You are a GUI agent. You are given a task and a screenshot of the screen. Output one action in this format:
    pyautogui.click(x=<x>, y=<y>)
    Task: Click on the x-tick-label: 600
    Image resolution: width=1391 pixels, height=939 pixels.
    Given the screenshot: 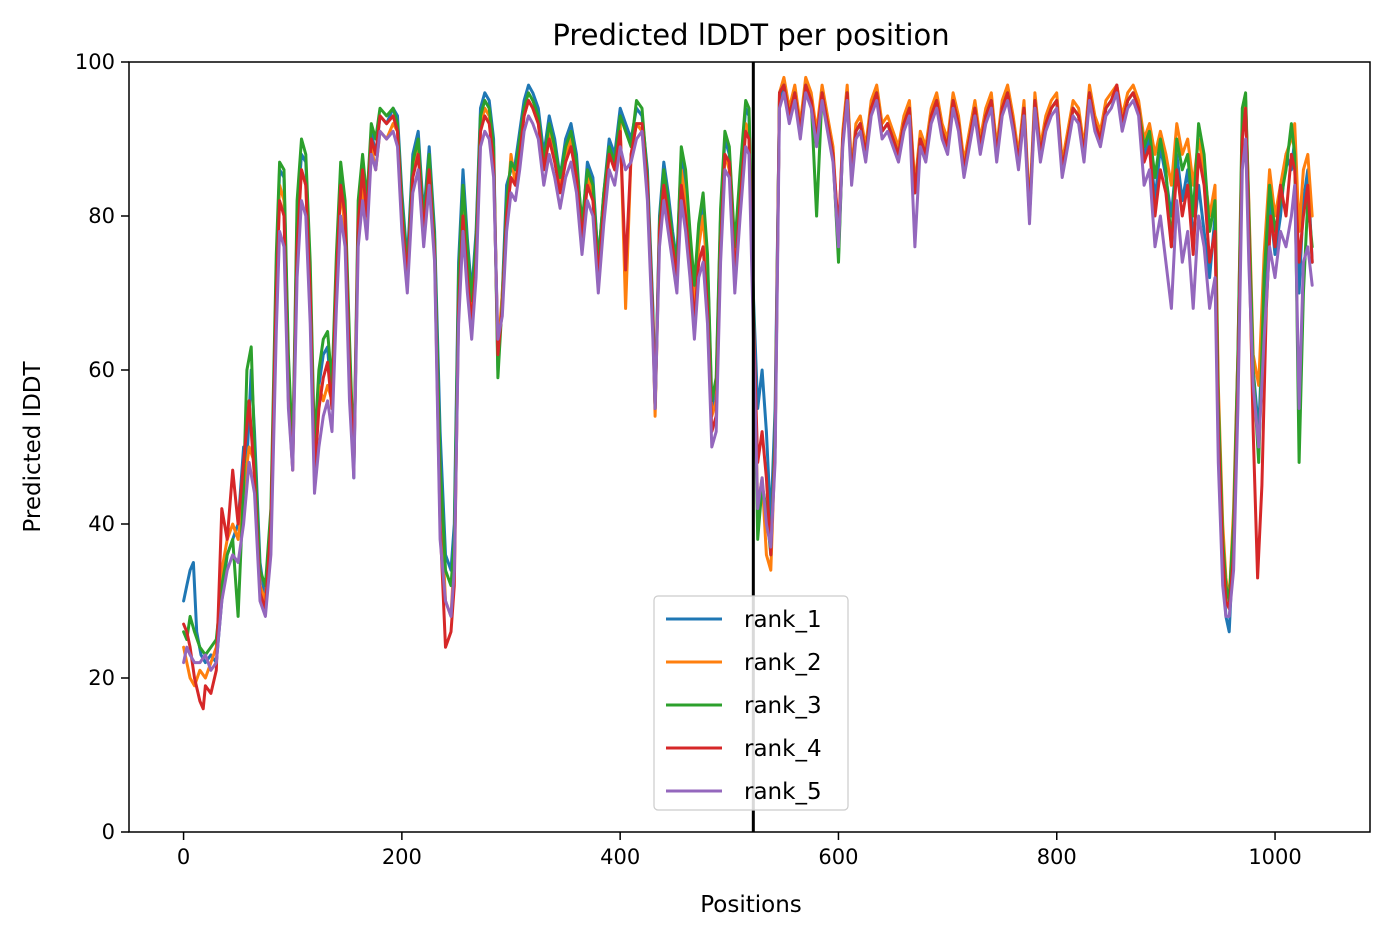 What is the action you would take?
    pyautogui.click(x=838, y=857)
    